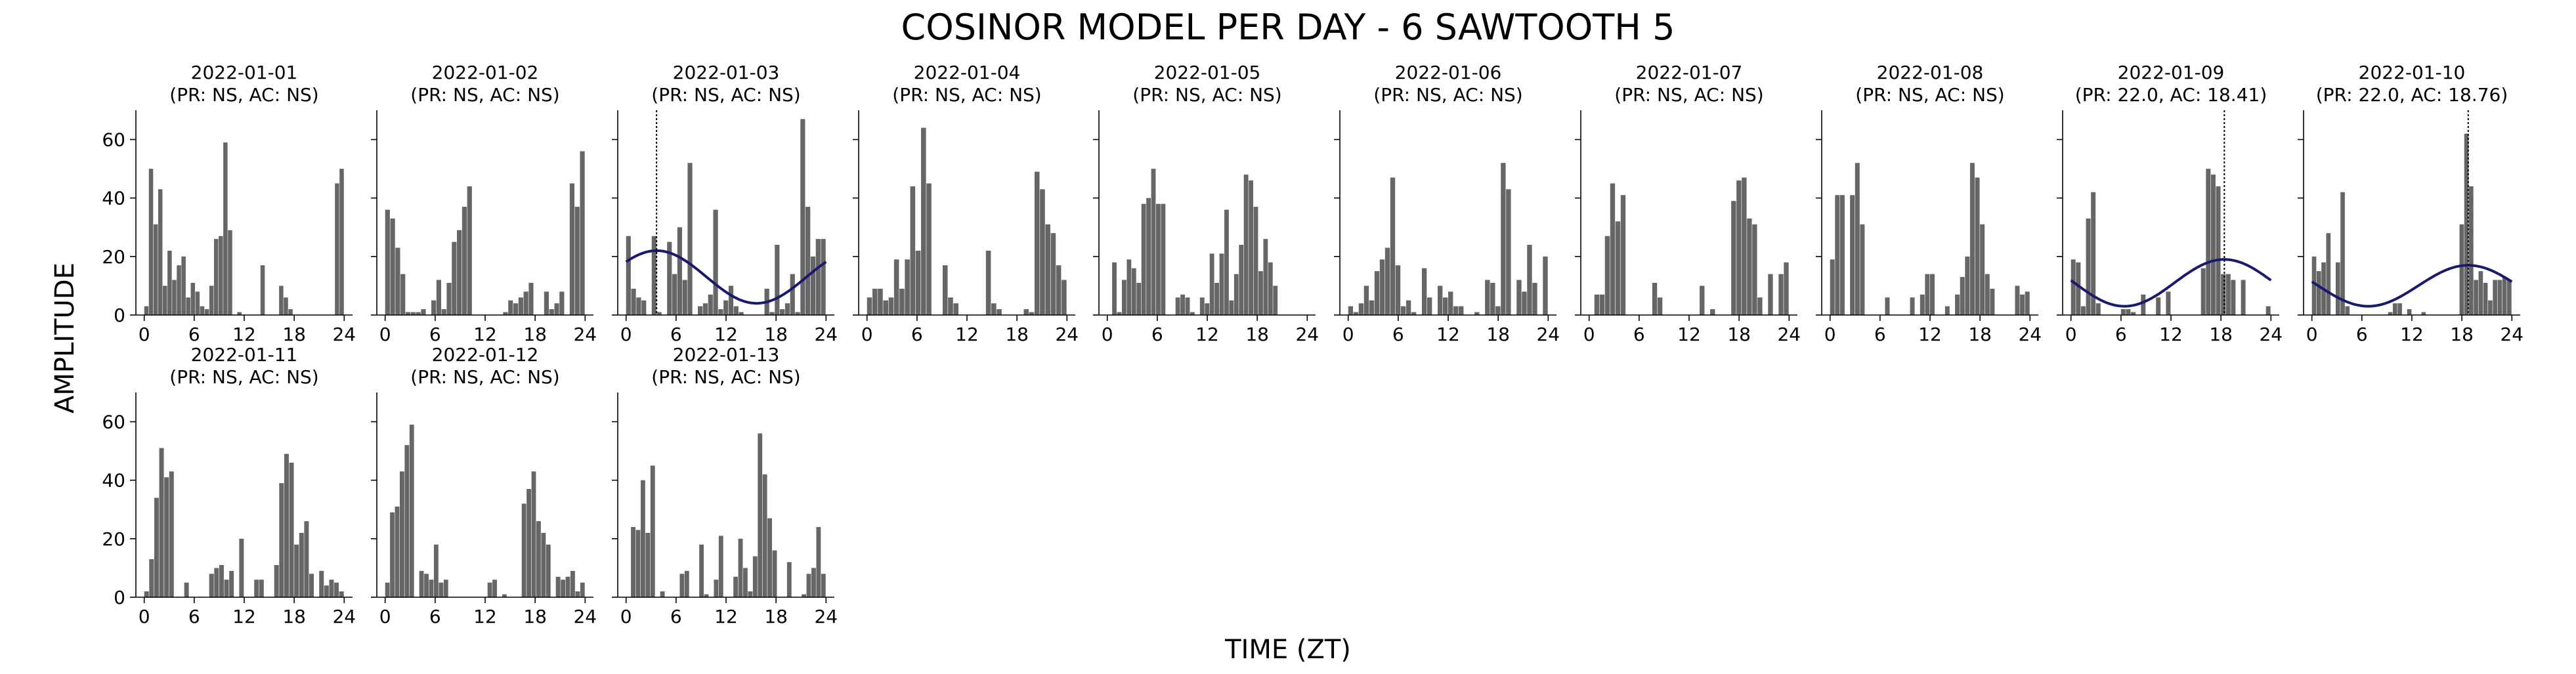 The width and height of the screenshot is (2576, 674). What do you see at coordinates (1929, 203) in the screenshot?
I see `panel-2022-01-08: 2022-01-08(PR: NS, AC: NS) 0 6 12 18 24` at bounding box center [1929, 203].